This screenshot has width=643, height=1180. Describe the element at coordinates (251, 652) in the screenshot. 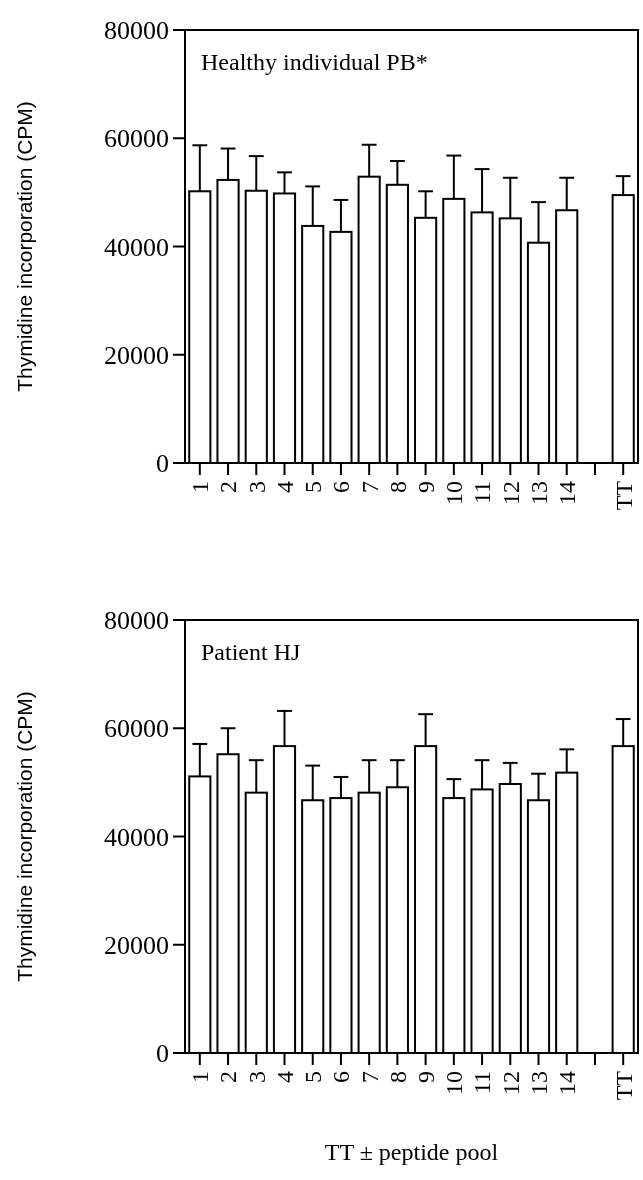

I see `text: Patient HJ` at that location.